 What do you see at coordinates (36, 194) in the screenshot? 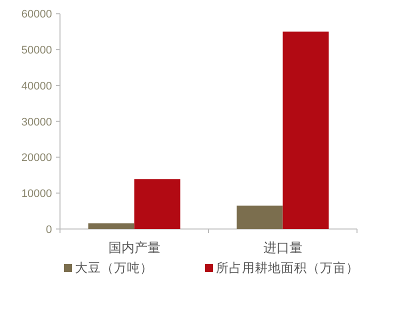
I see `y-tick-label: 10000` at bounding box center [36, 194].